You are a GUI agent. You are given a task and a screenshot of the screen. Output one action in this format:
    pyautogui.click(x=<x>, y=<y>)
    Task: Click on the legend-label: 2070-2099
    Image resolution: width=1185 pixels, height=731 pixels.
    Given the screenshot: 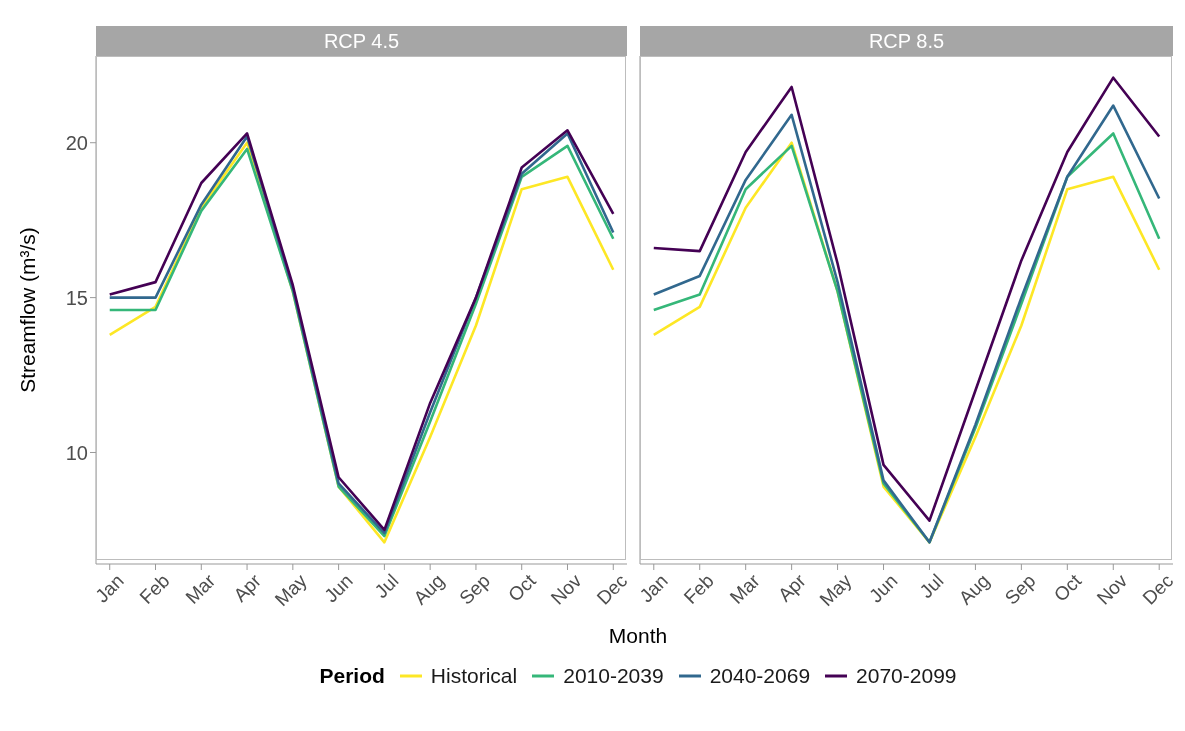 What is the action you would take?
    pyautogui.click(x=906, y=676)
    